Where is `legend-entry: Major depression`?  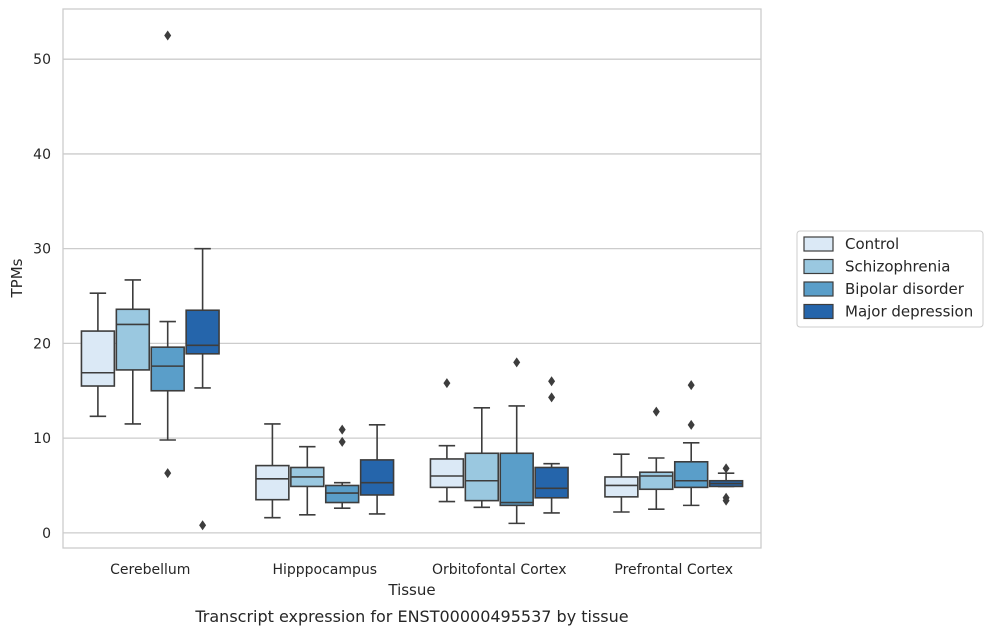
legend-entry: Major depression is located at coordinates (909, 312).